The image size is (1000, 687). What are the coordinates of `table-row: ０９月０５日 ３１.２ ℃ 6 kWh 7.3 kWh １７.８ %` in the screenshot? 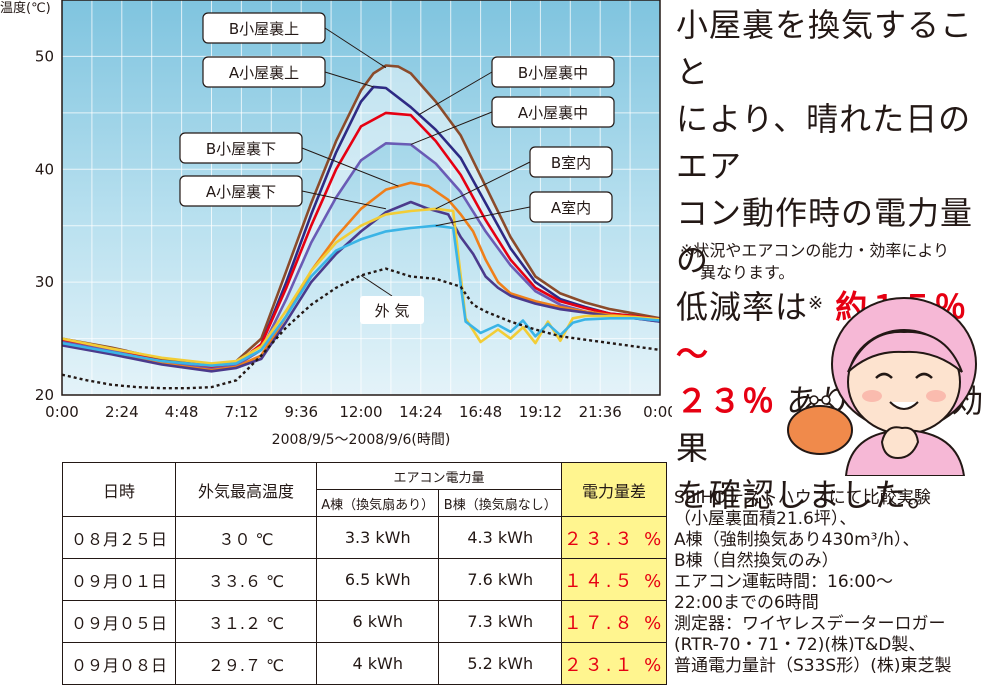 It's located at (364, 621).